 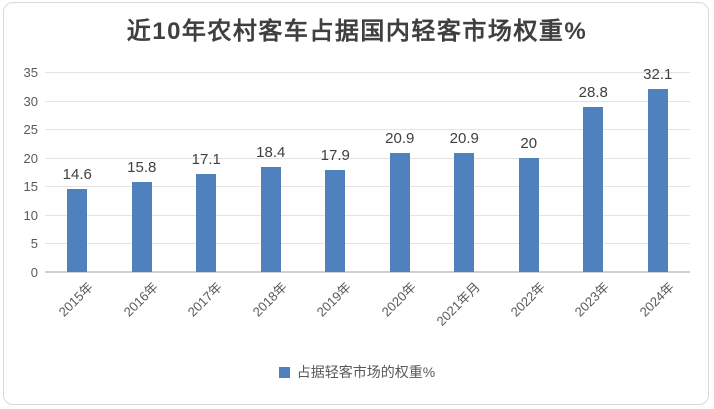 I want to click on bar-value-label: 32.1, so click(x=658, y=74).